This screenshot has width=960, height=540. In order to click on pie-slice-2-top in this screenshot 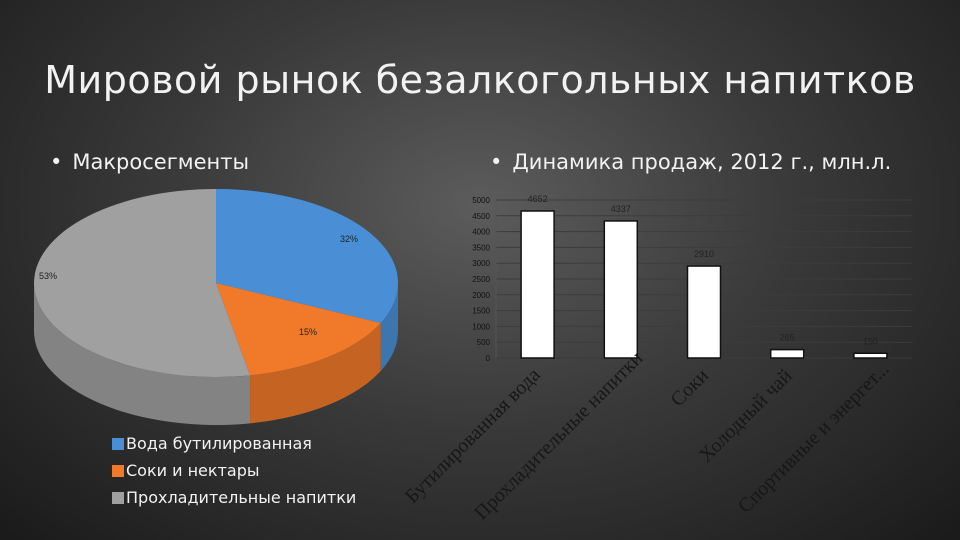, I will do `click(298, 329)`.